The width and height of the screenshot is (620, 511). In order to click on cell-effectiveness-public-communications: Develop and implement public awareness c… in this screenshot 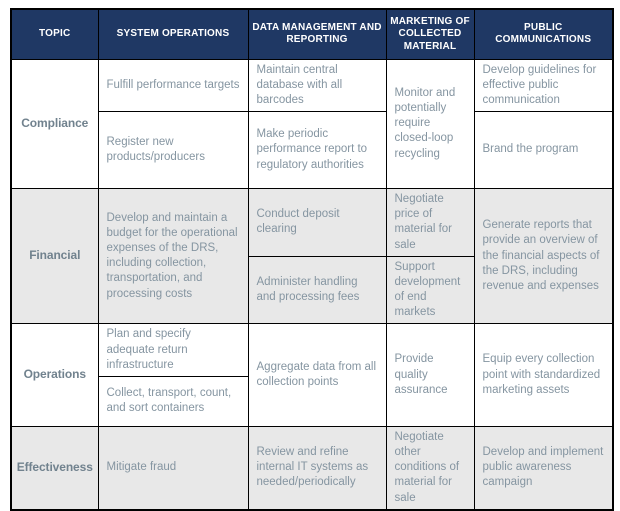, I will do `click(543, 468)`.